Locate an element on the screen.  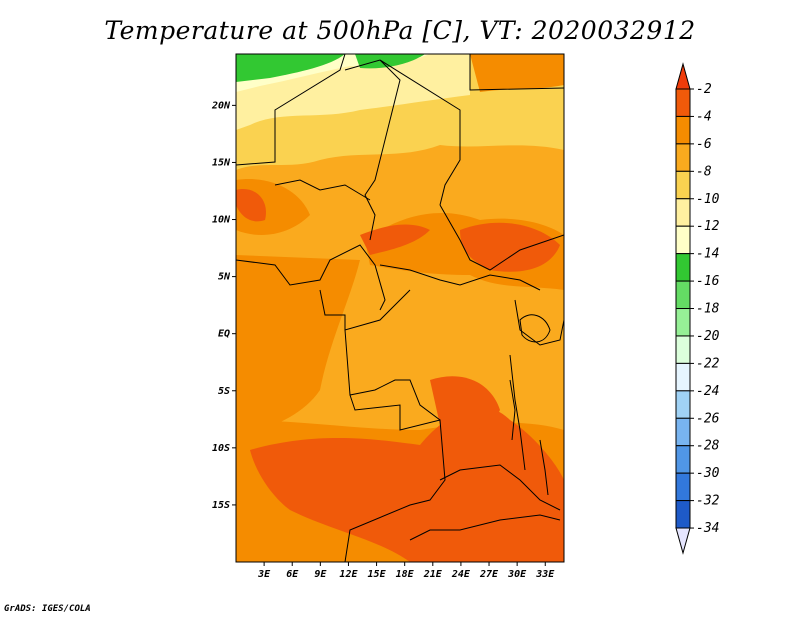
colorbar-label: -20 is located at coordinates (708, 336).